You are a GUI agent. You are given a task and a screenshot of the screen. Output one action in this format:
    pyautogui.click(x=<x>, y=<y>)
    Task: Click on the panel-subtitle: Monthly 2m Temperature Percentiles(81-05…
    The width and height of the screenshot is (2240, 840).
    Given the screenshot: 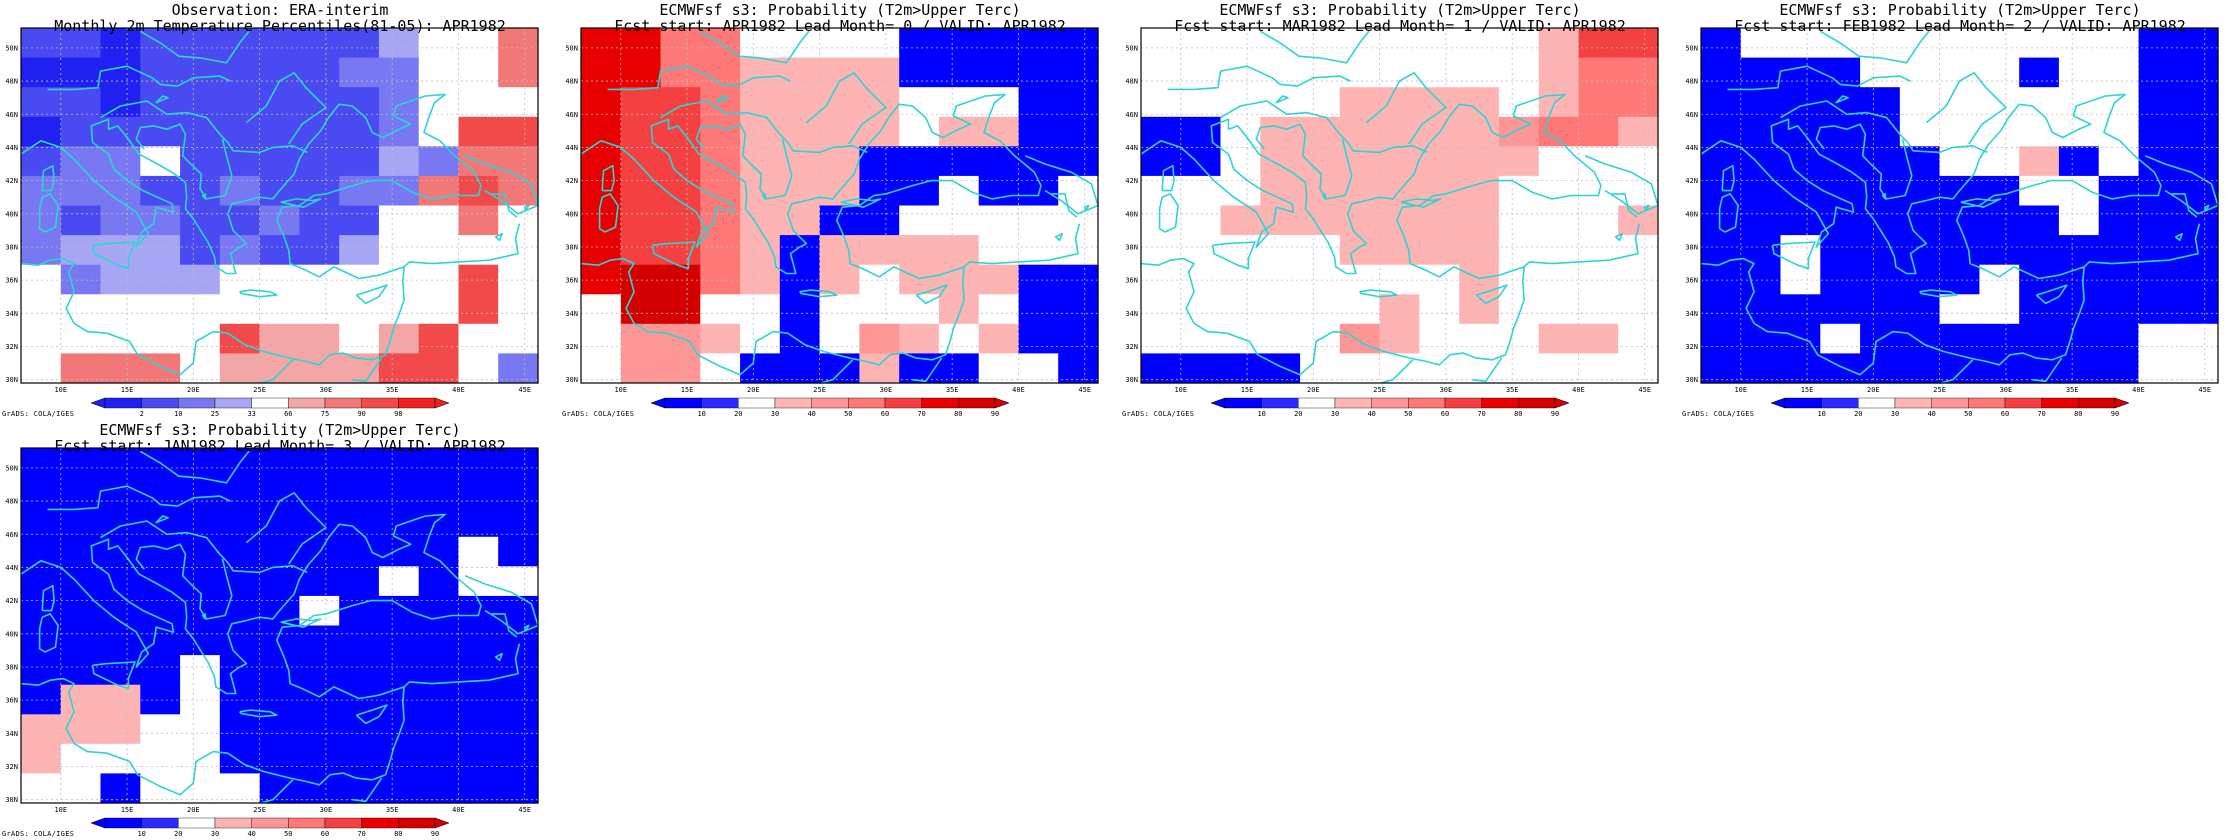 What is the action you would take?
    pyautogui.click(x=280, y=26)
    